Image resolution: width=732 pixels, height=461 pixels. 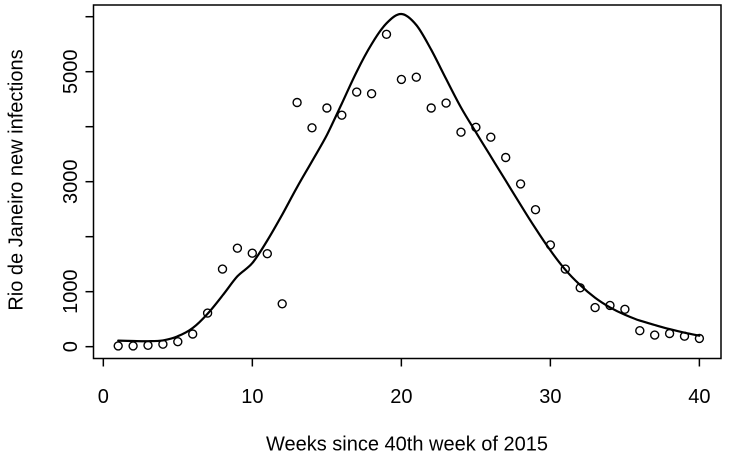 What do you see at coordinates (71, 291) in the screenshot?
I see `y-tick-label: 1000` at bounding box center [71, 291].